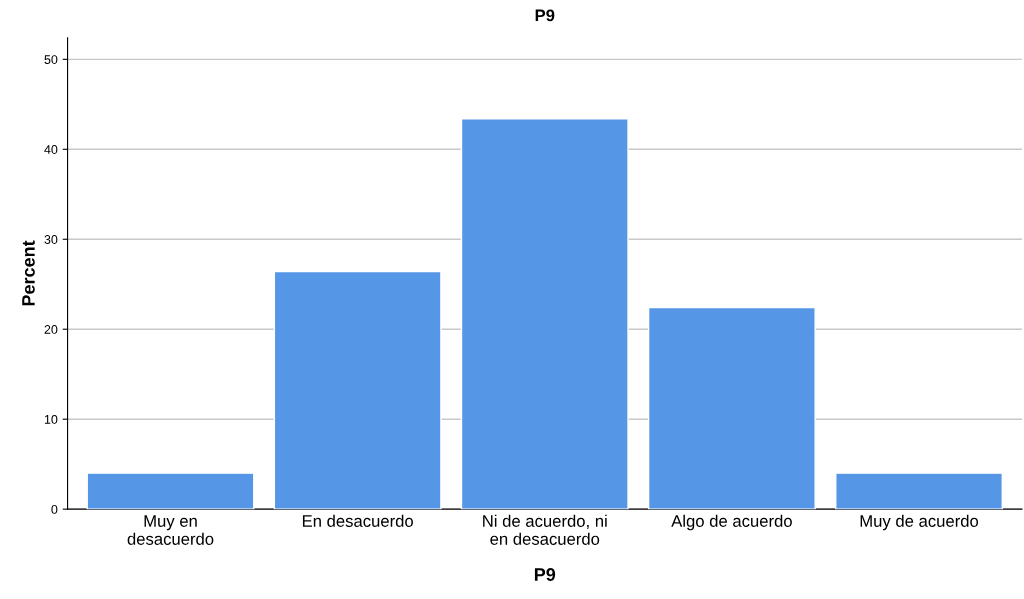 The image size is (1024, 599). I want to click on y-tick-label: 40, so click(51, 149).